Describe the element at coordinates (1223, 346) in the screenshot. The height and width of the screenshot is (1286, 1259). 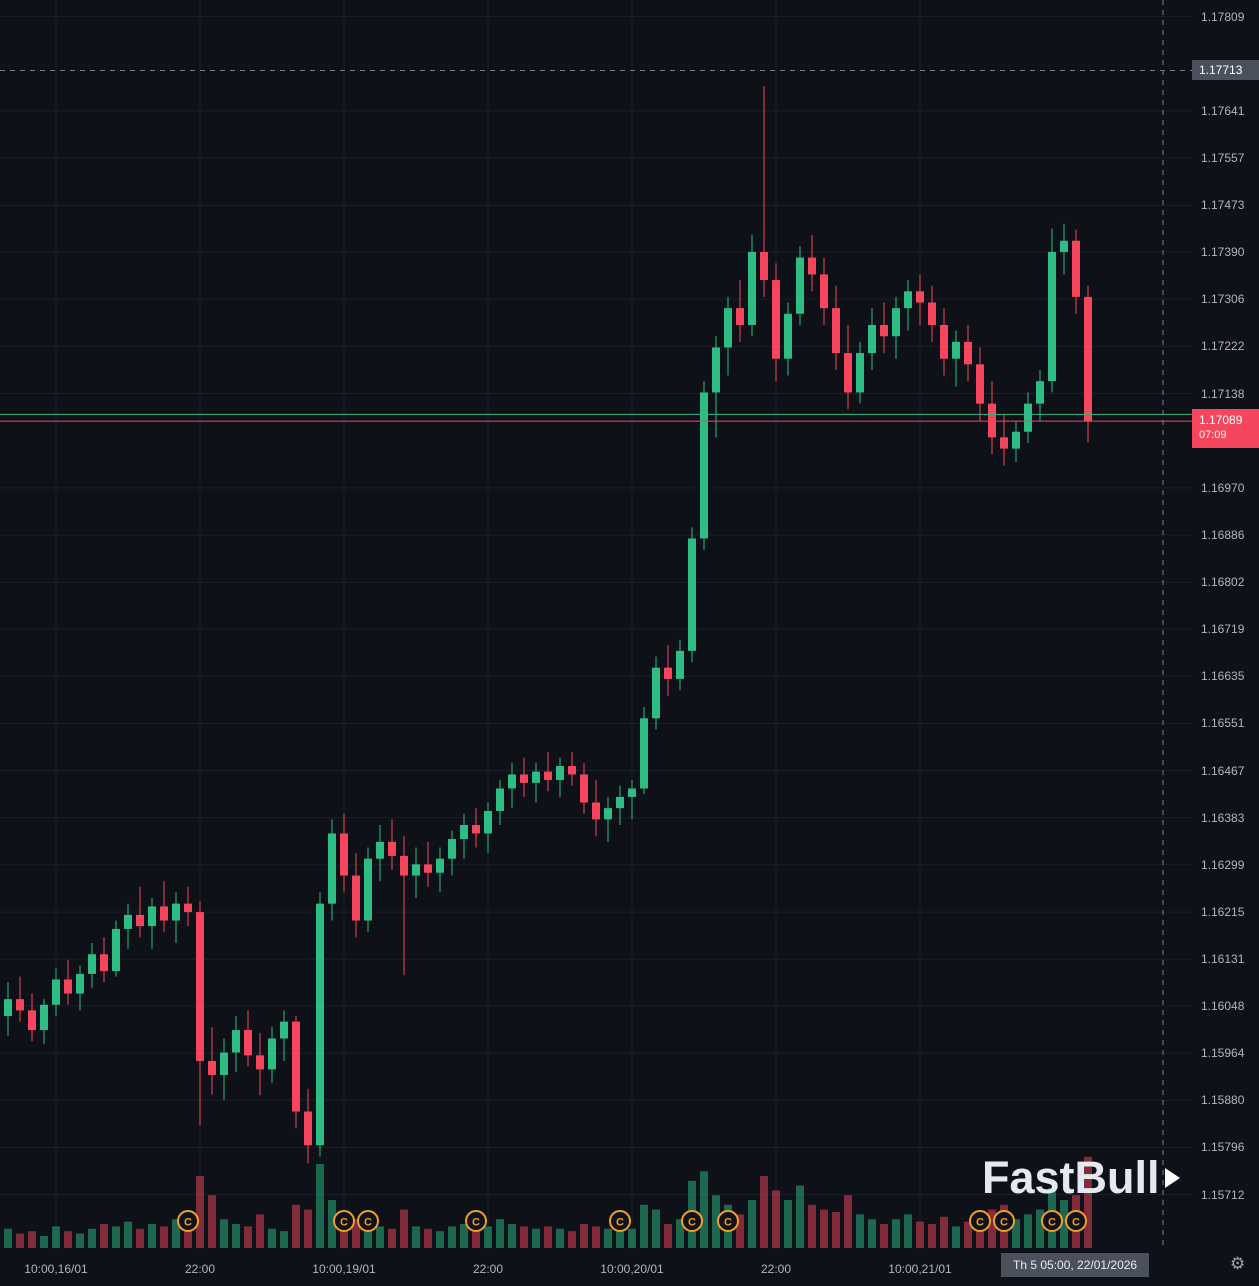
I see `price-tick-label: 1.17222` at that location.